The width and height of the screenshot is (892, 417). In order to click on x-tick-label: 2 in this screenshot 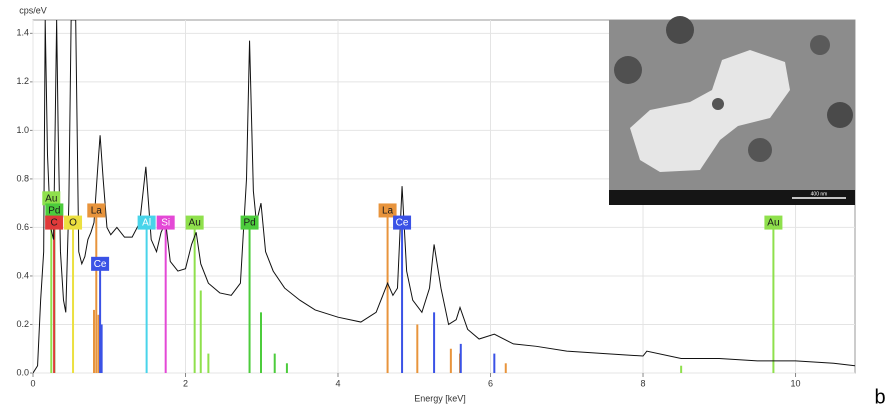, I will do `click(185, 383)`.